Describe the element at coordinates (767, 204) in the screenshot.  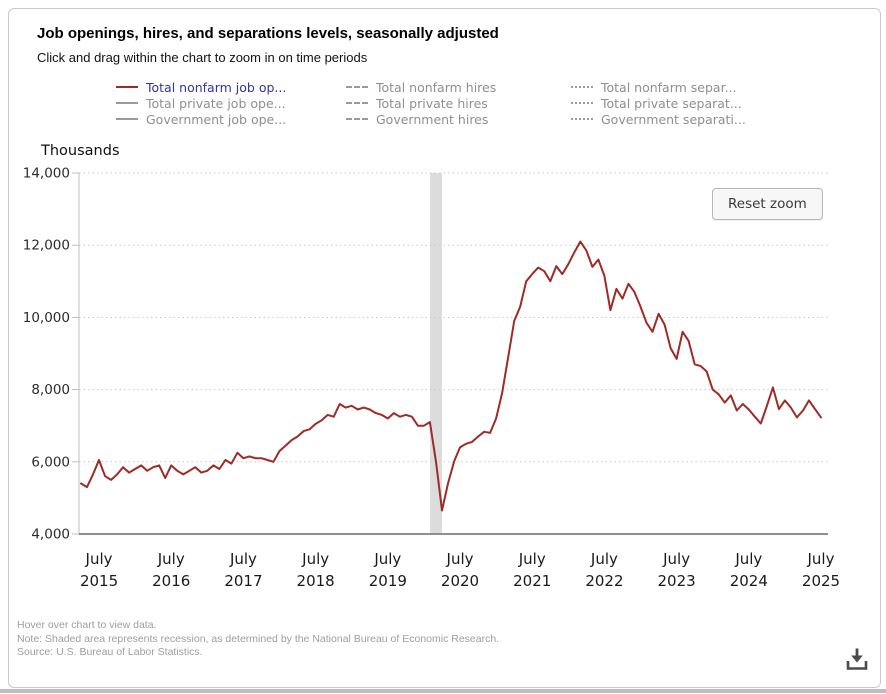
I see `reset-zoom-button: Reset zoom` at that location.